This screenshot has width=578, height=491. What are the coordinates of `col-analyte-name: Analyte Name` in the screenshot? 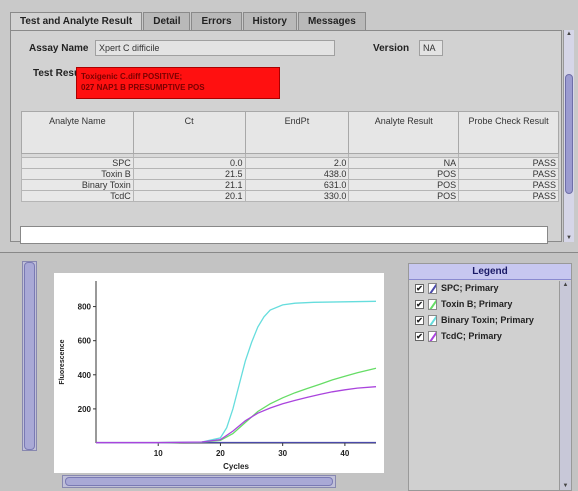 It's located at (77, 132).